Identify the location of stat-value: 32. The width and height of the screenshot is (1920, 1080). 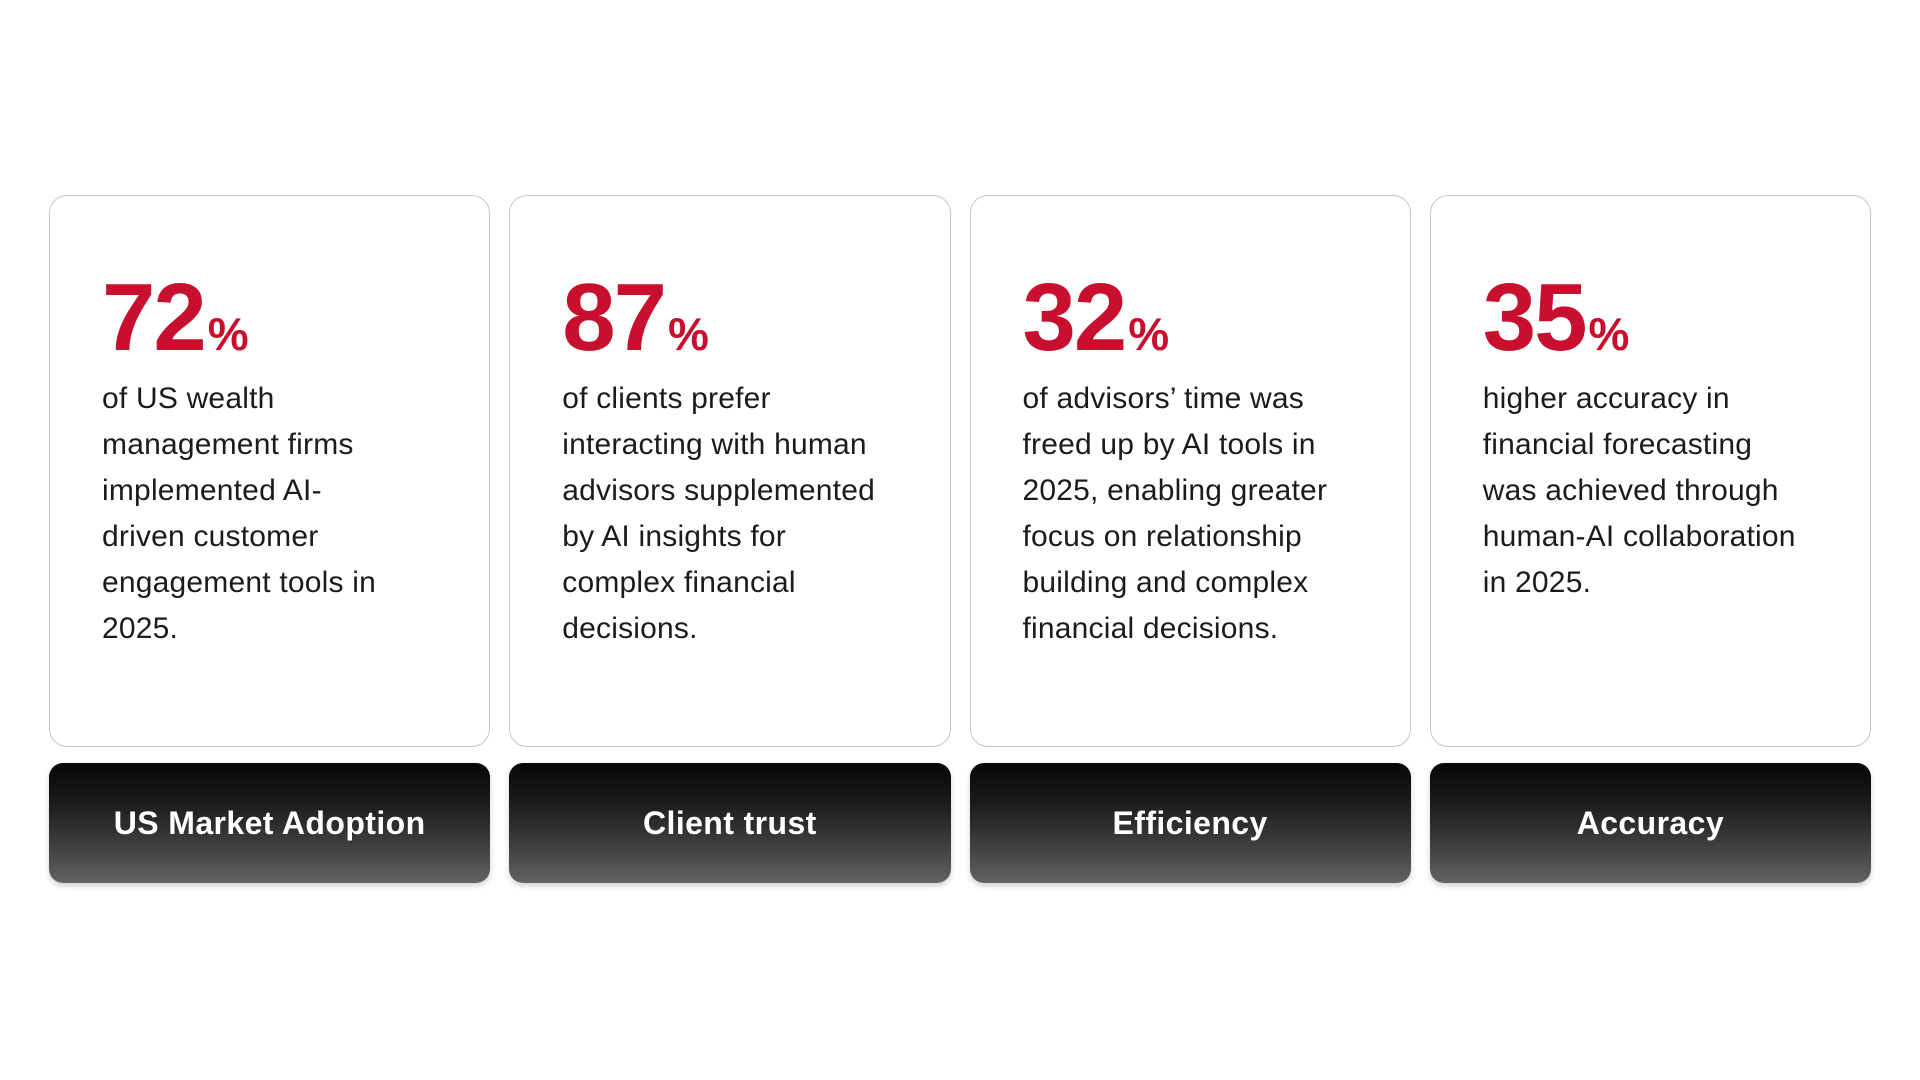
(1075, 317).